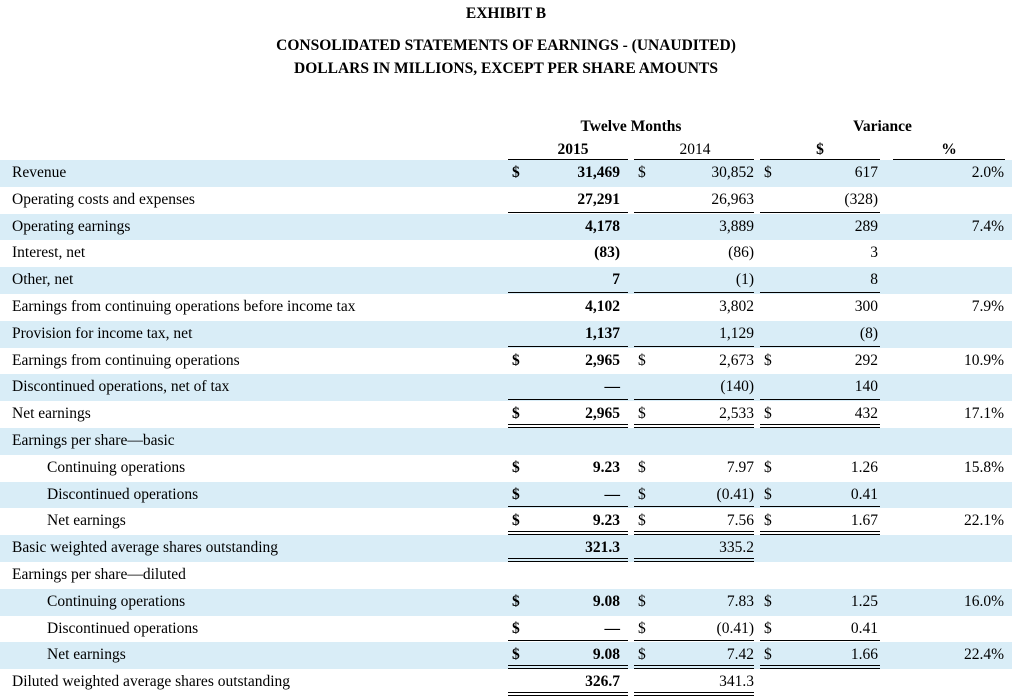 Image resolution: width=1012 pixels, height=700 pixels. I want to click on row-label: Other, net, so click(43, 280).